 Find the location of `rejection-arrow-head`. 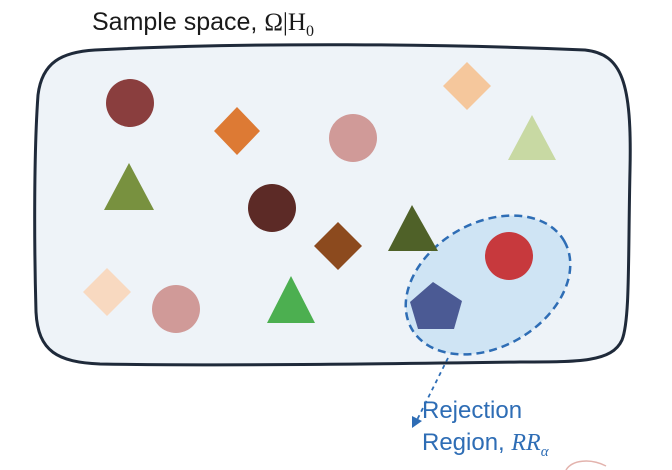

rejection-arrow-head is located at coordinates (417, 422).